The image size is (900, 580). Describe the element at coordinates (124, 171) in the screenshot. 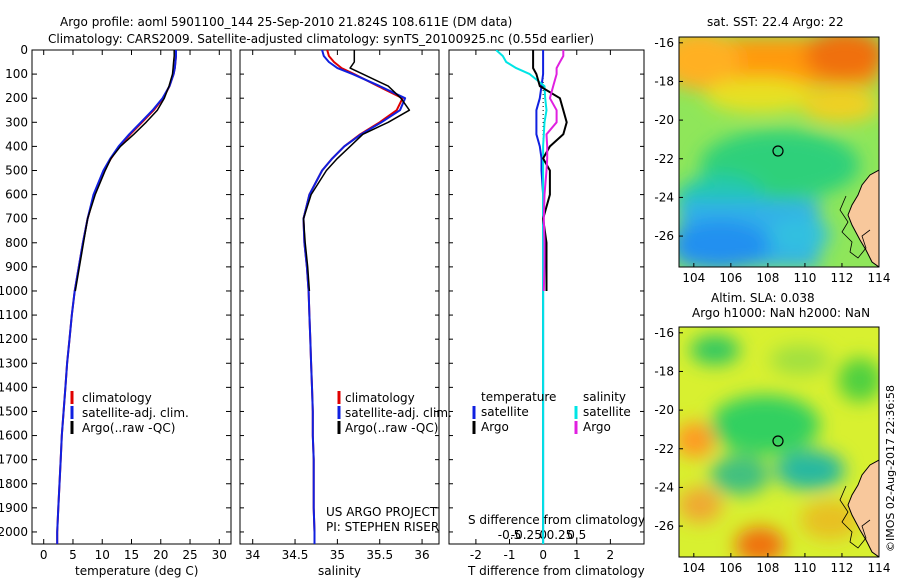

I see `temperature-series-line` at that location.